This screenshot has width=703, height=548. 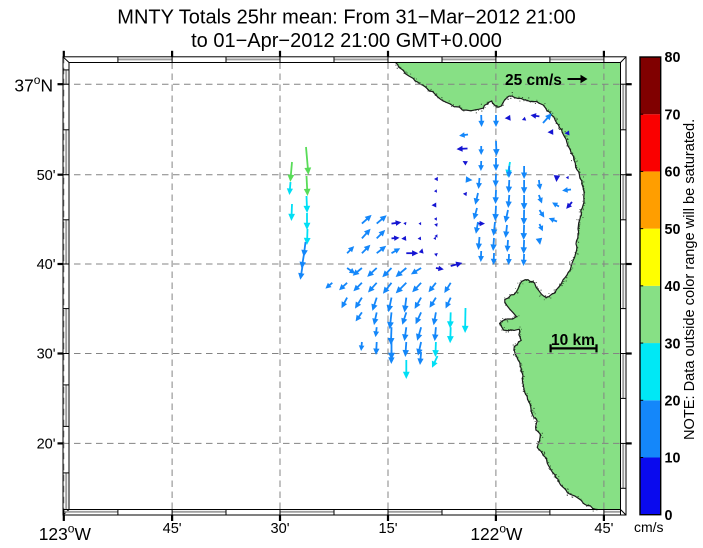 What do you see at coordinates (46, 176) in the screenshot?
I see `svg-text: 50'` at bounding box center [46, 176].